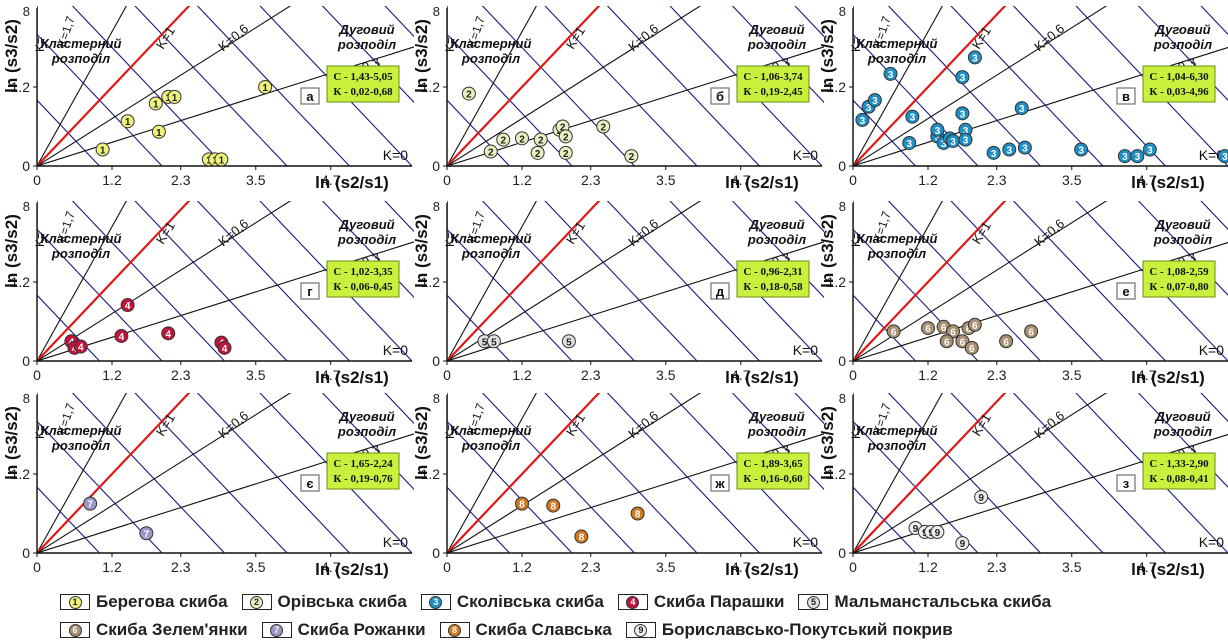 Image resolution: width=1228 pixels, height=644 pixels. Describe the element at coordinates (773, 77) in the screenshot. I see `summary-c-range: С - 1,06-3,74` at that location.